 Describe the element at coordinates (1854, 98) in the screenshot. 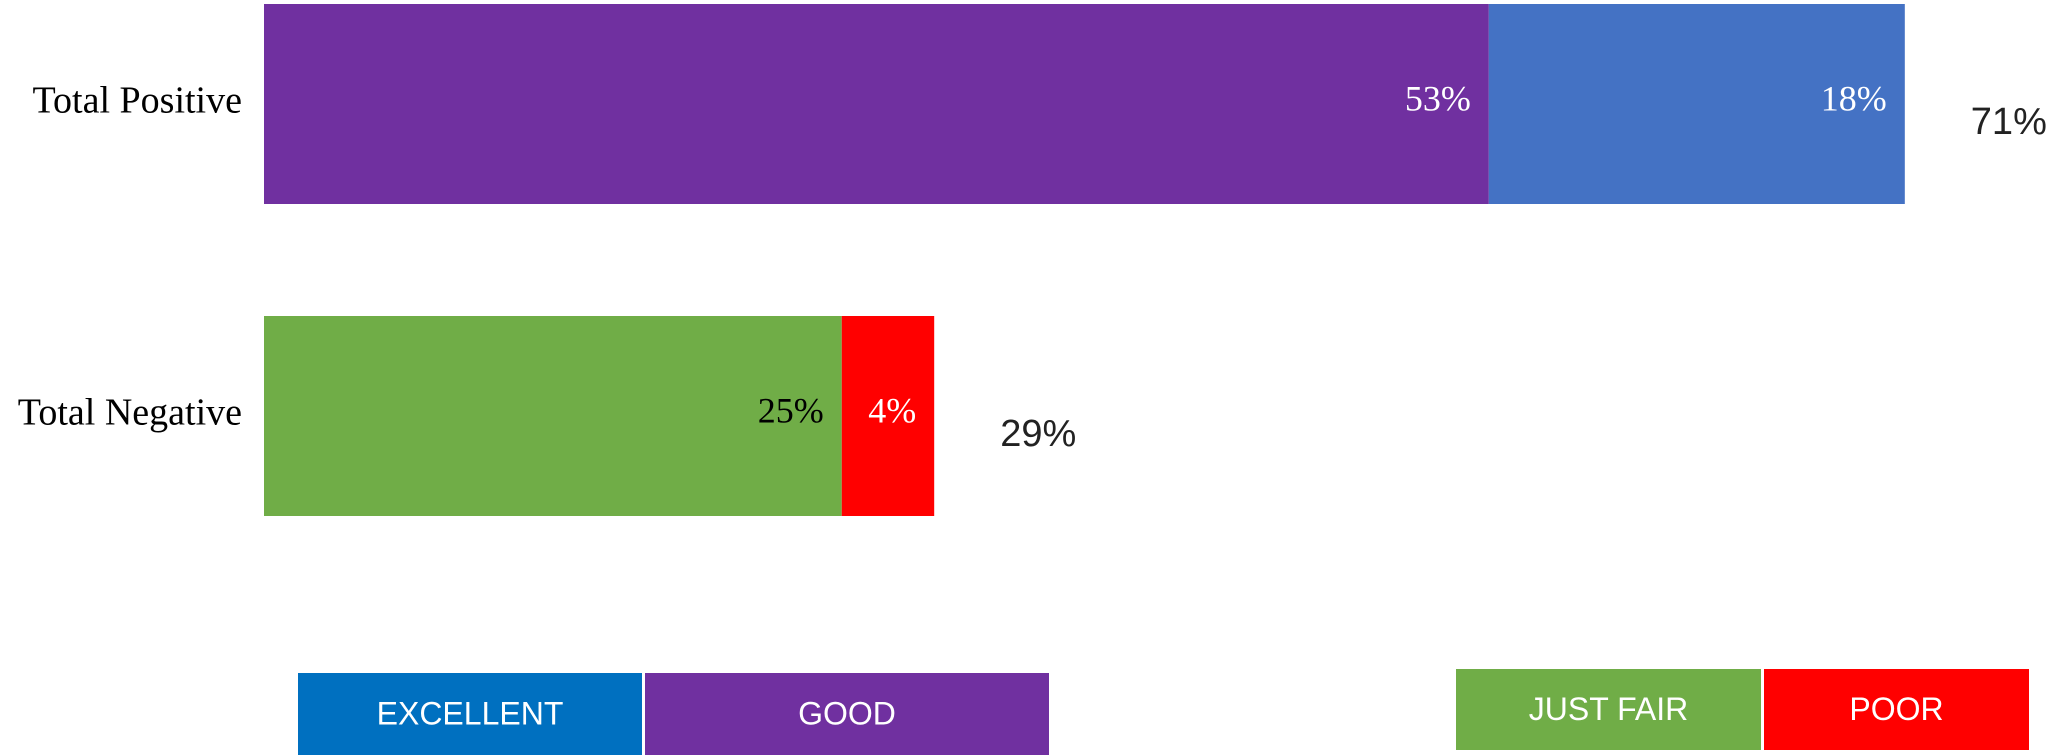

I see `value-label: 18%` at that location.